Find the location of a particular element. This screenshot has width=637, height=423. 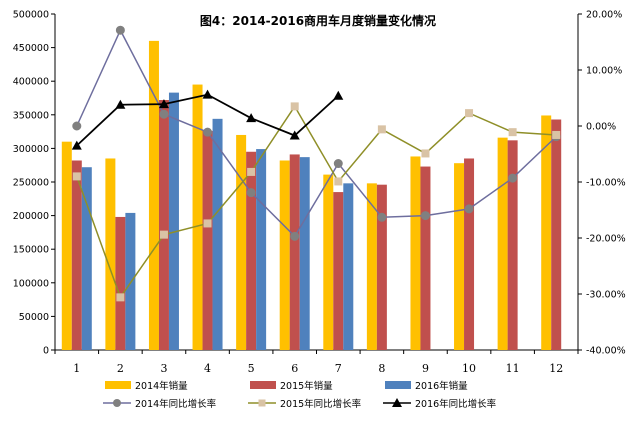

x-tick-label: 2 is located at coordinates (120, 368).